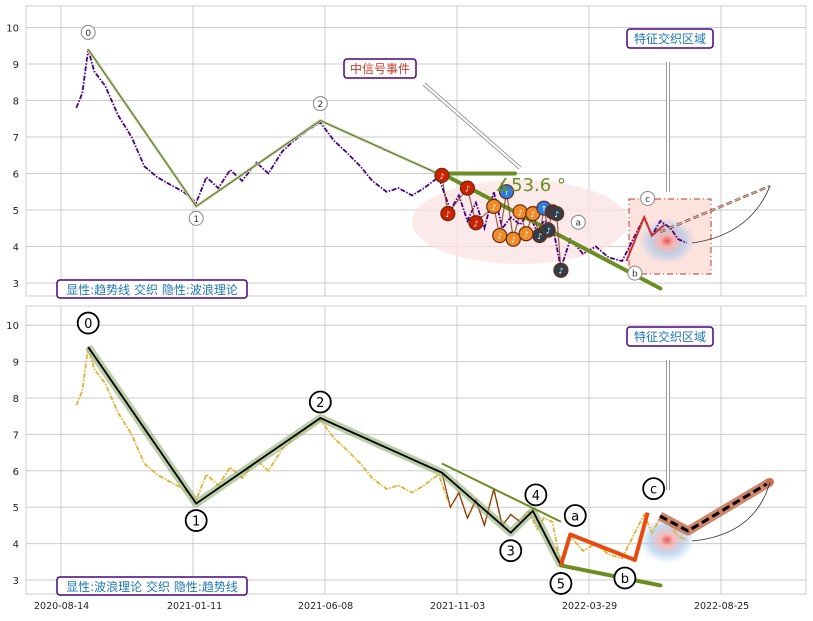 Image resolution: width=813 pixels, height=621 pixels. What do you see at coordinates (604, 539) in the screenshot?
I see `bottom-correction-path` at bounding box center [604, 539].